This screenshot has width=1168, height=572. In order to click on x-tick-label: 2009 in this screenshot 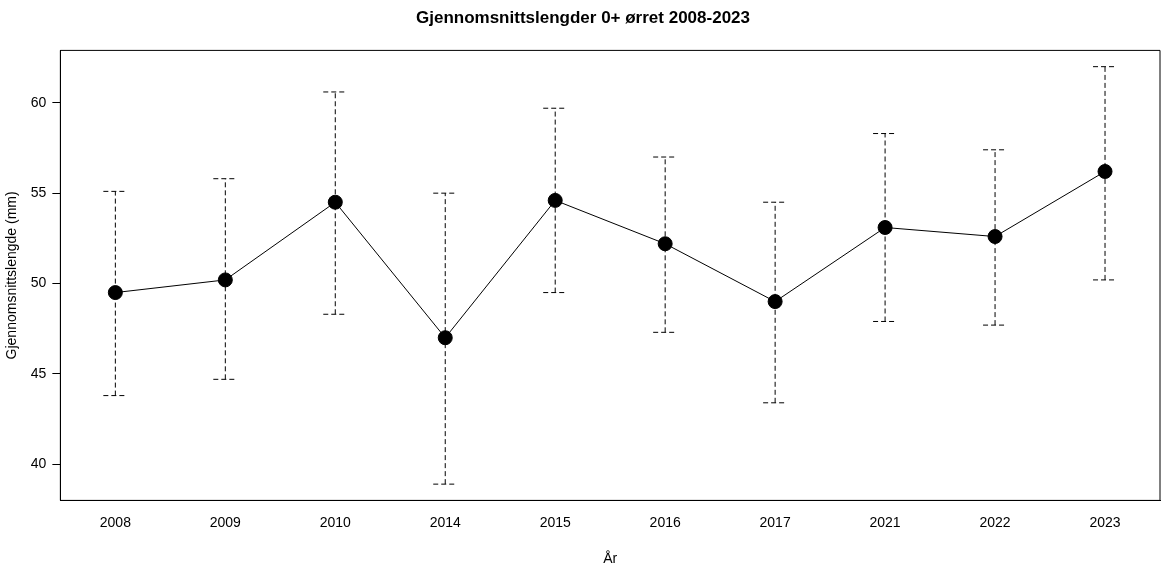, I will do `click(225, 521)`.